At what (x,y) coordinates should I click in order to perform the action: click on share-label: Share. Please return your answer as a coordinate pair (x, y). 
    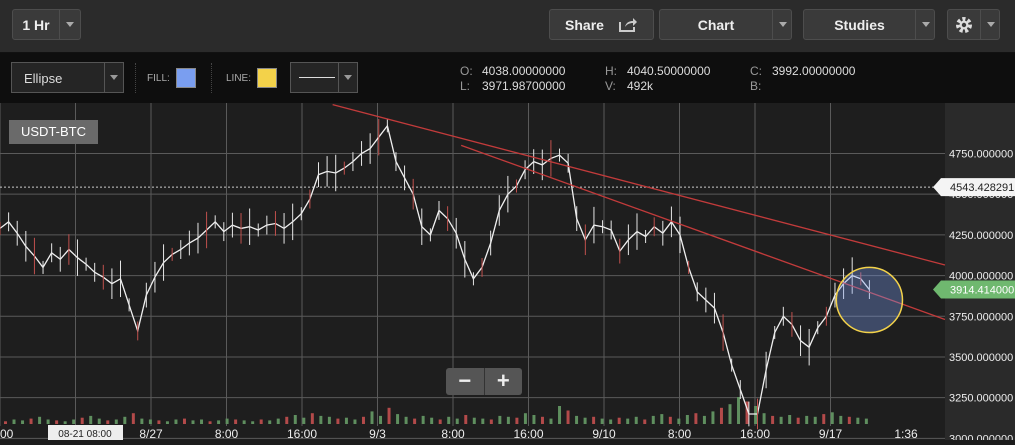
    Looking at the image, I should click on (584, 24).